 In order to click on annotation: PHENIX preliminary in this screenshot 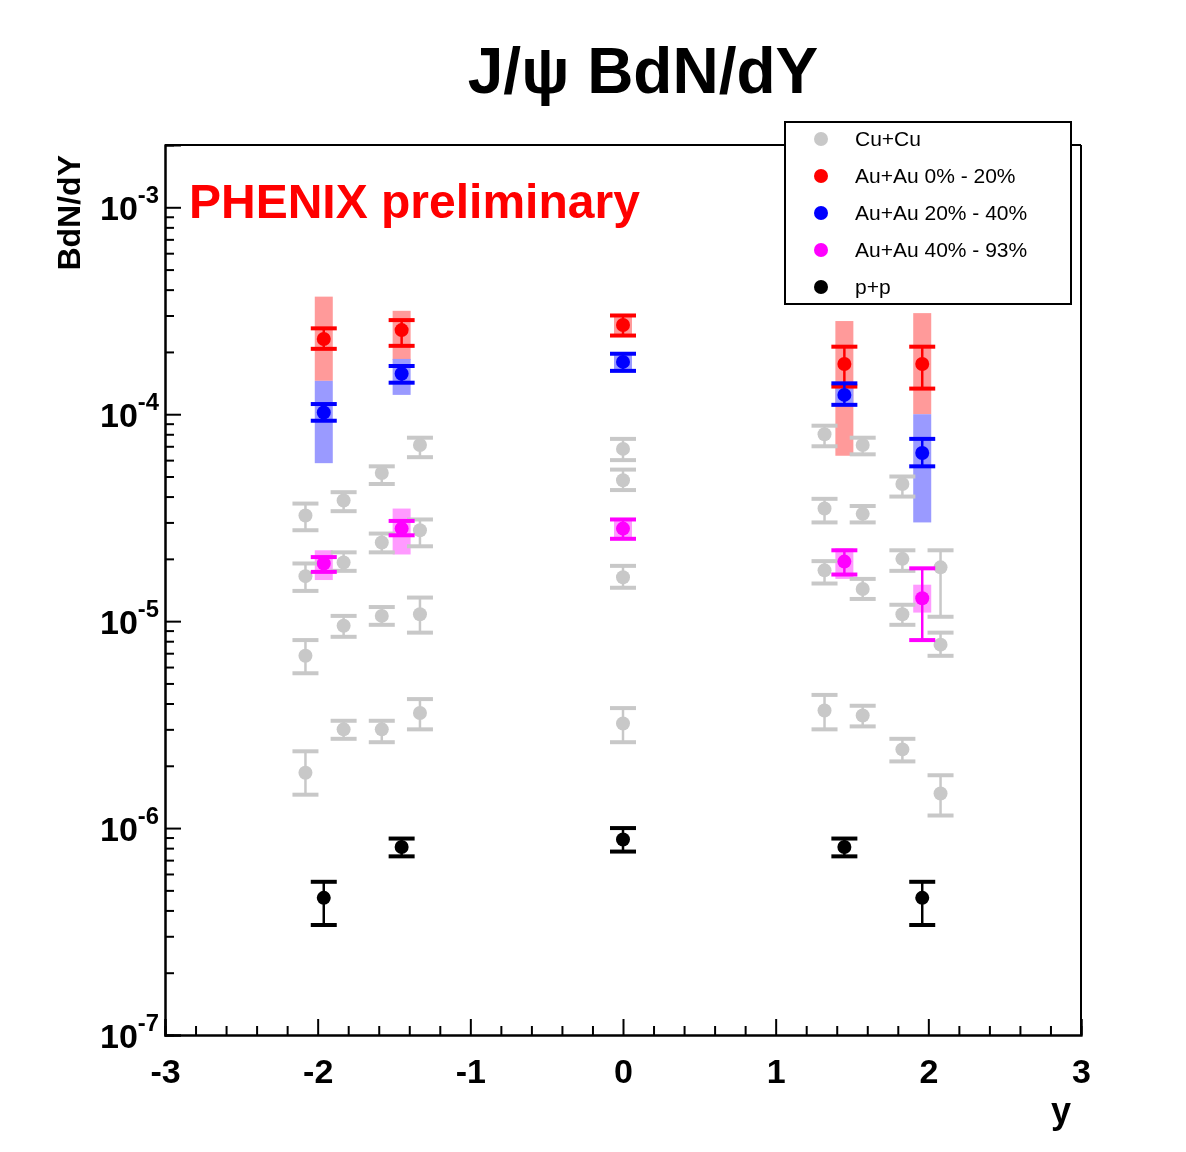, I will do `click(415, 201)`.